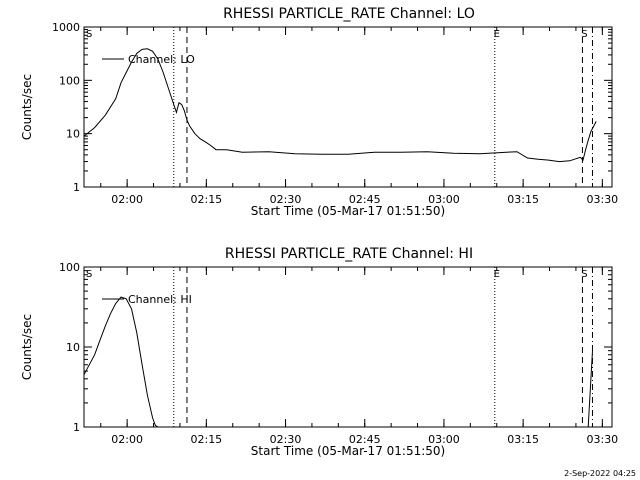 The width and height of the screenshot is (640, 480). I want to click on legend-label: Channel: LO, so click(161, 59).